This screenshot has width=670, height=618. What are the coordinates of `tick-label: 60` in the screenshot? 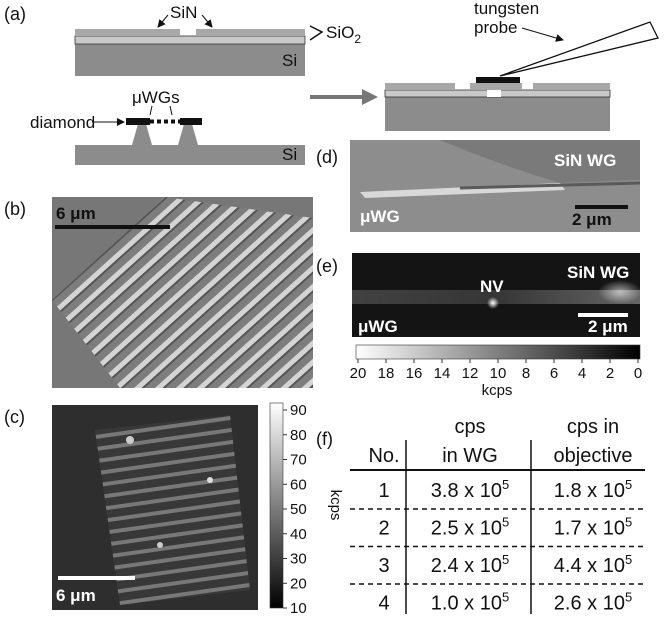 It's located at (298, 484).